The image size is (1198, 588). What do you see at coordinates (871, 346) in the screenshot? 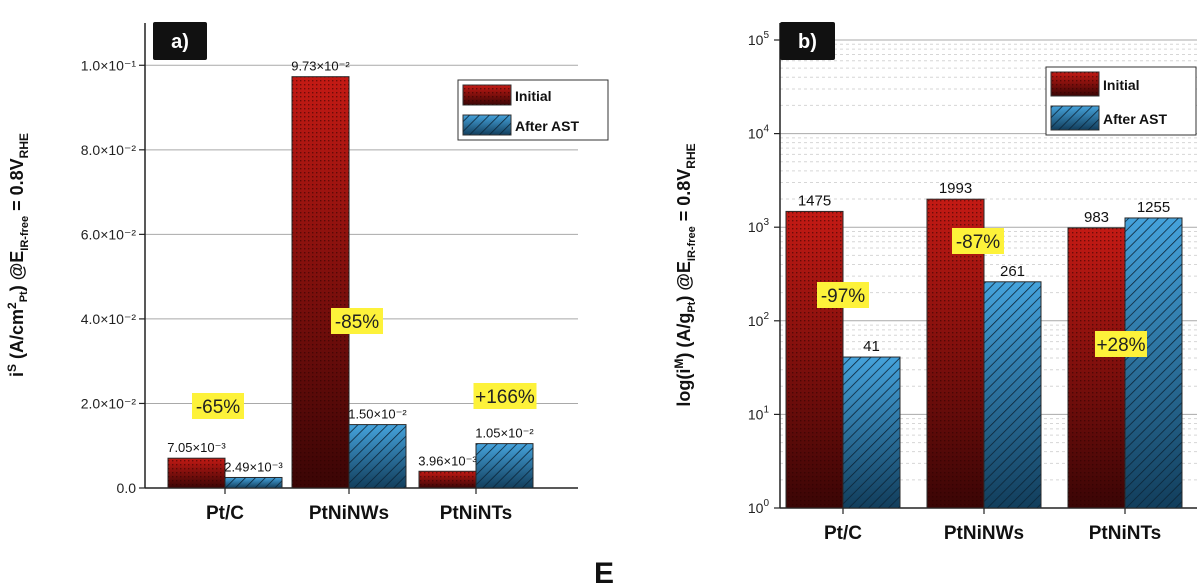
I see `data-label: 41` at bounding box center [871, 346].